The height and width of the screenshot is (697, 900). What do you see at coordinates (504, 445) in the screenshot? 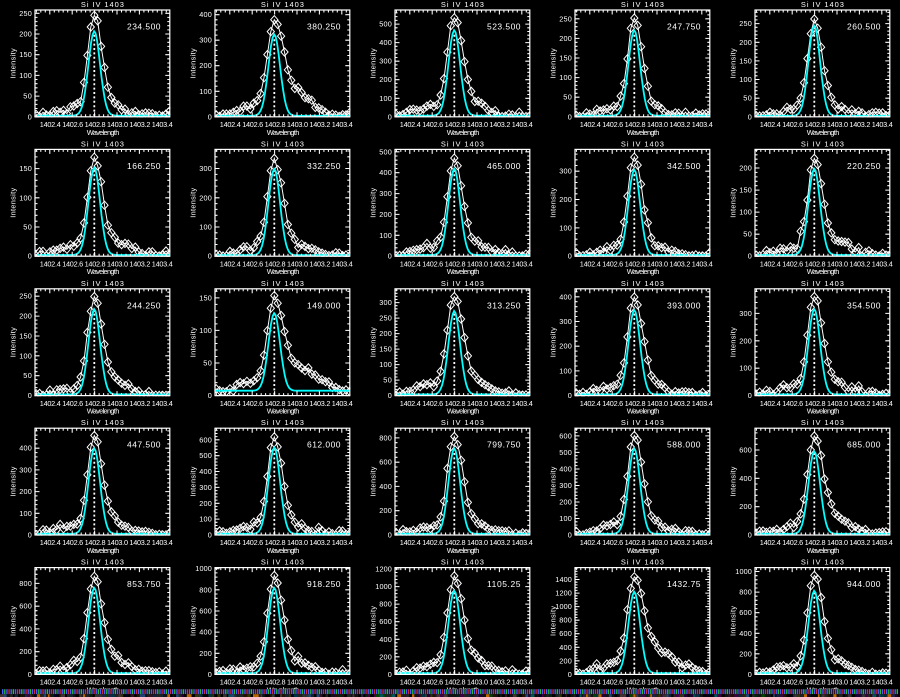
I see `svg-text: 799.750` at bounding box center [504, 445].